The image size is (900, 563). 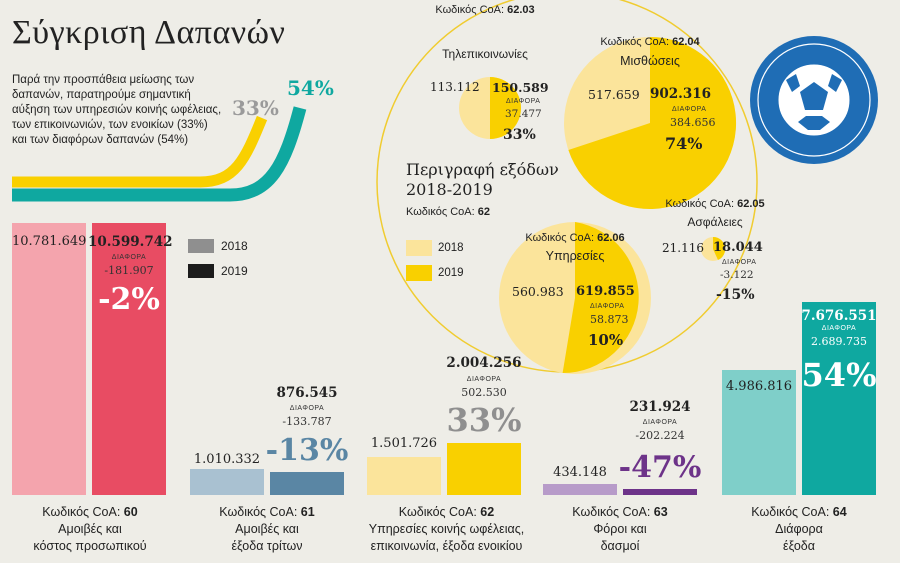 I want to click on pie-6205-diff: -3.122, so click(x=737, y=275).